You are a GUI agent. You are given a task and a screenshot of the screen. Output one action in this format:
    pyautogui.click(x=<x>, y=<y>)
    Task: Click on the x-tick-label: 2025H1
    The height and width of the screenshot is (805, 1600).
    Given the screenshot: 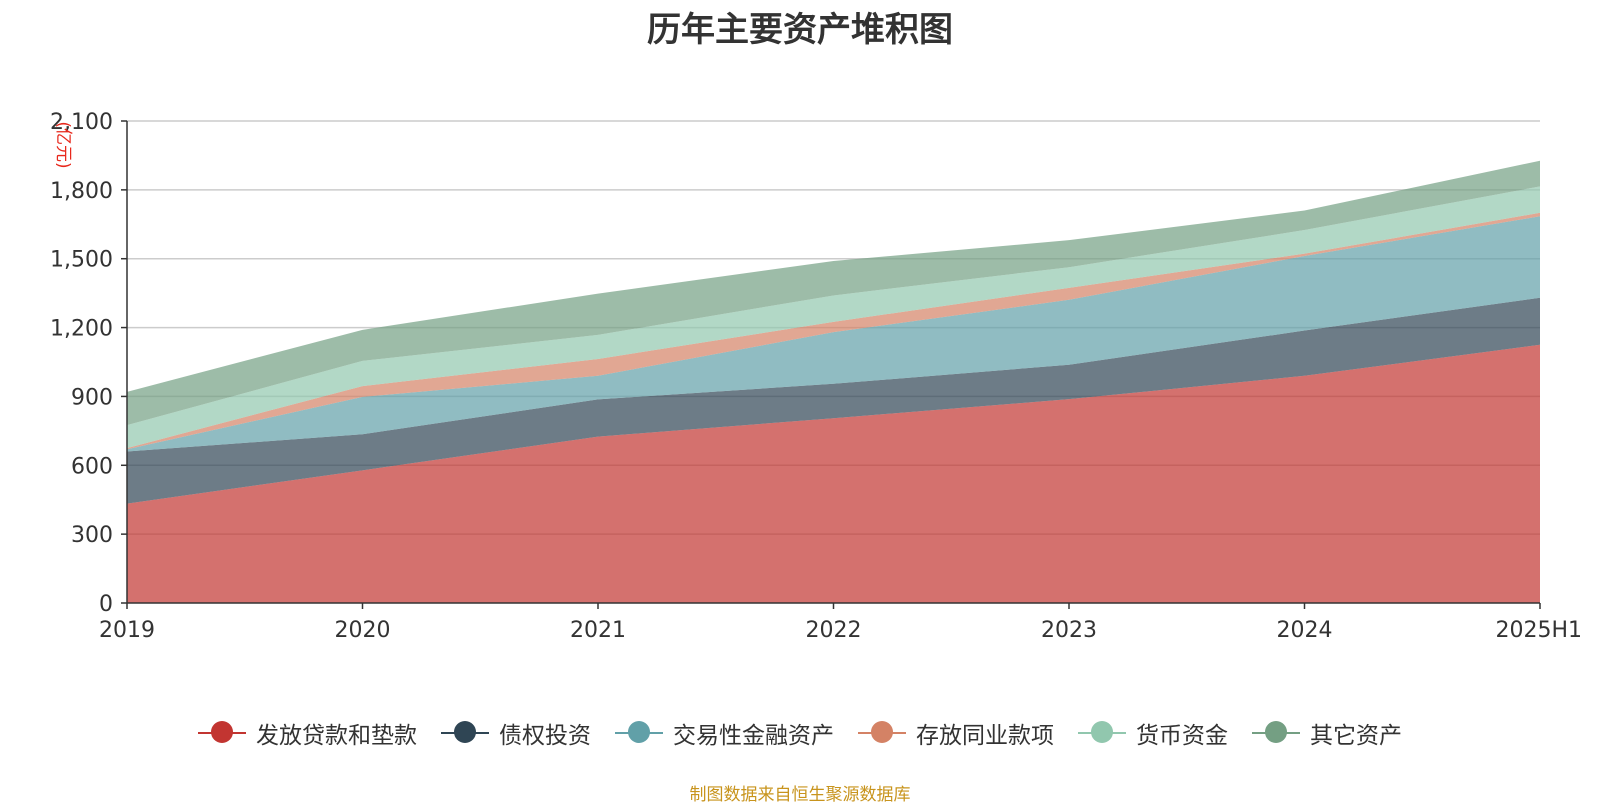 What is the action you would take?
    pyautogui.click(x=1538, y=630)
    